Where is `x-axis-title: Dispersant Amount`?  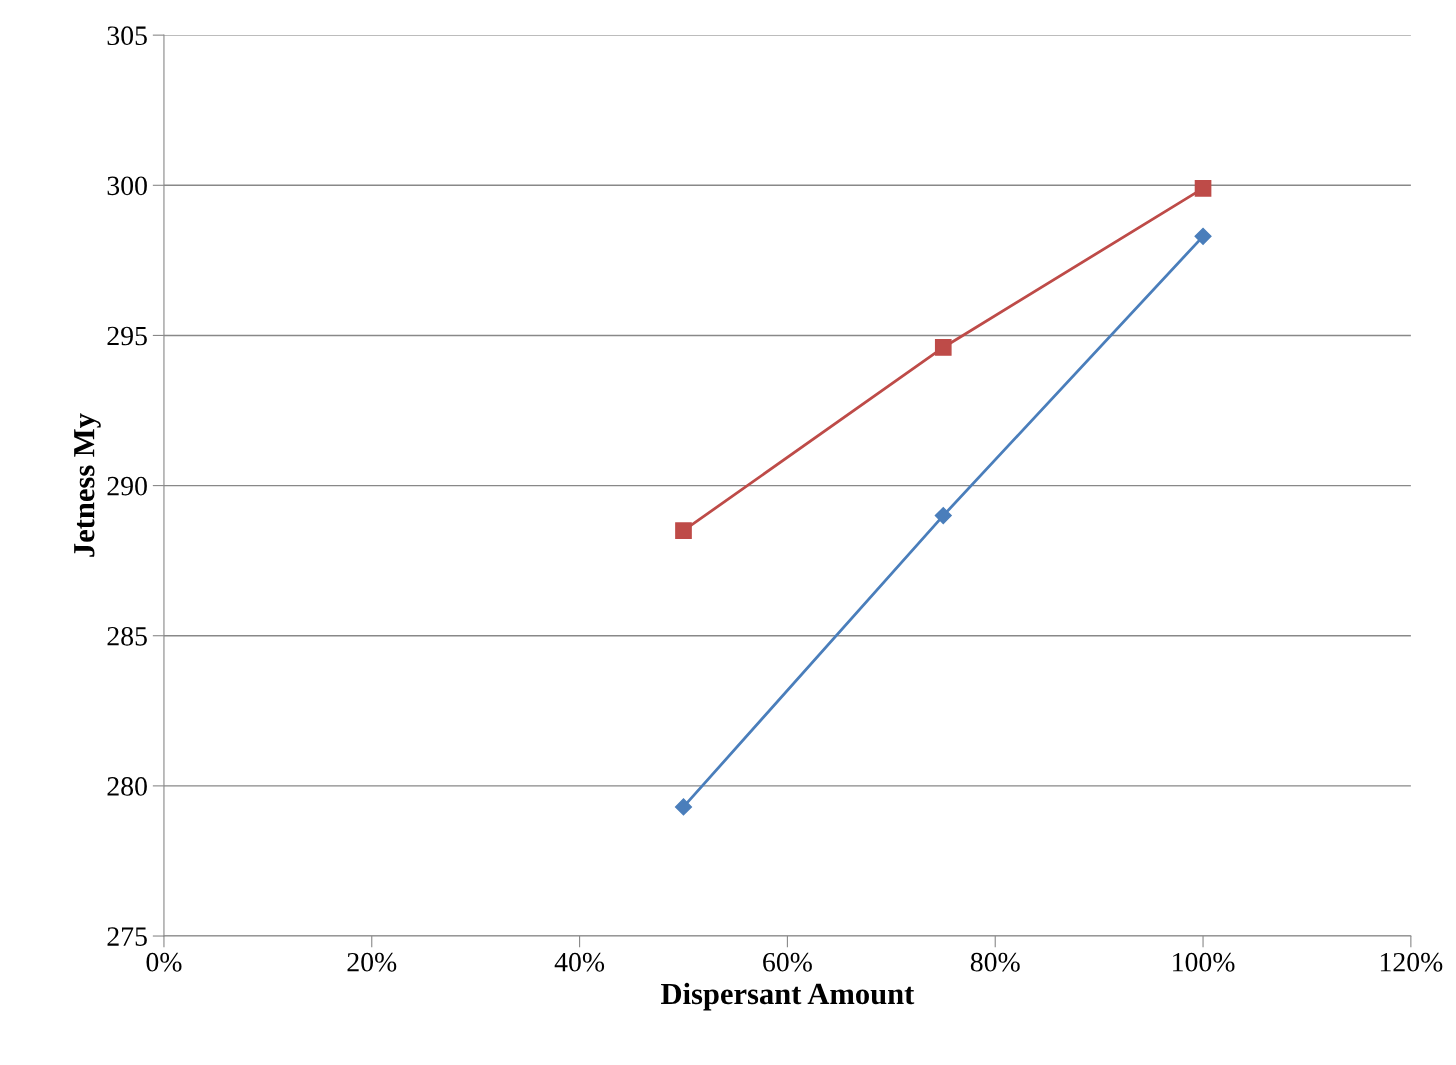
x-axis-title: Dispersant Amount is located at coordinates (788, 996).